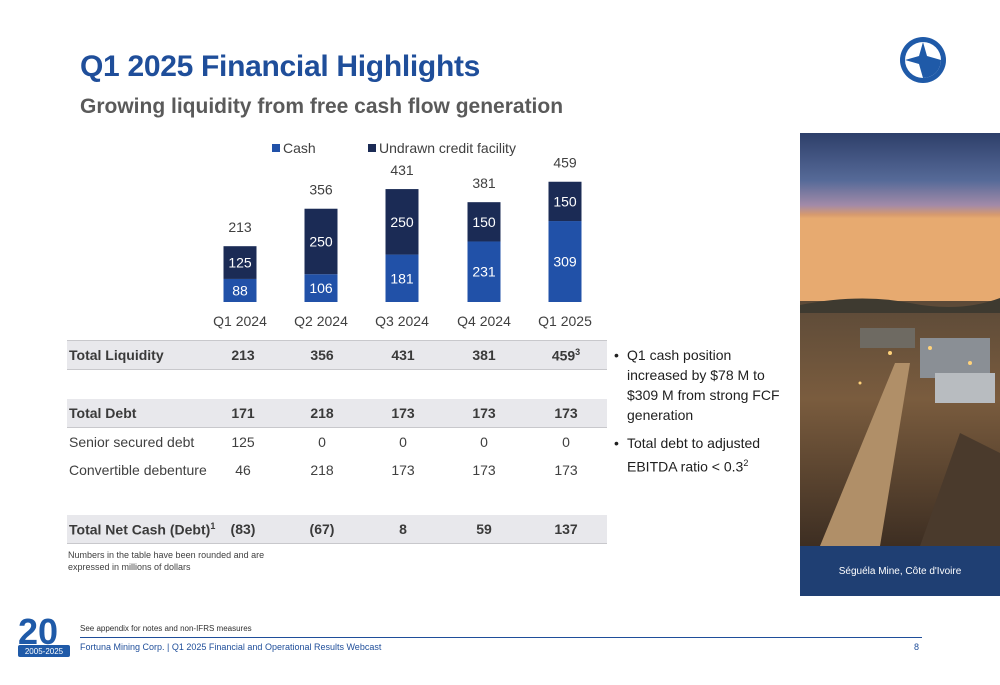  I want to click on footnote-marker: 2, so click(746, 463).